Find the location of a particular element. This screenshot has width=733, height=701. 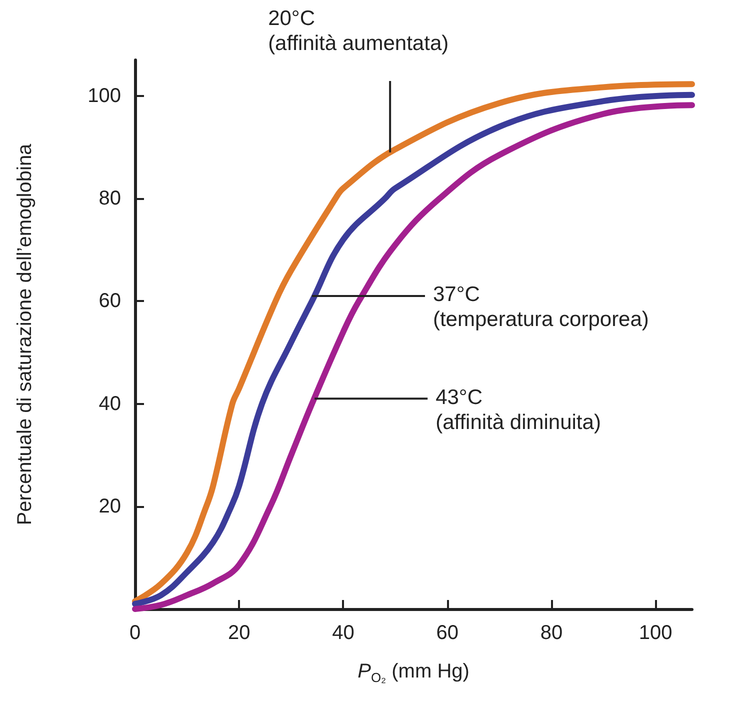

x-tick-label: 60 is located at coordinates (447, 633).